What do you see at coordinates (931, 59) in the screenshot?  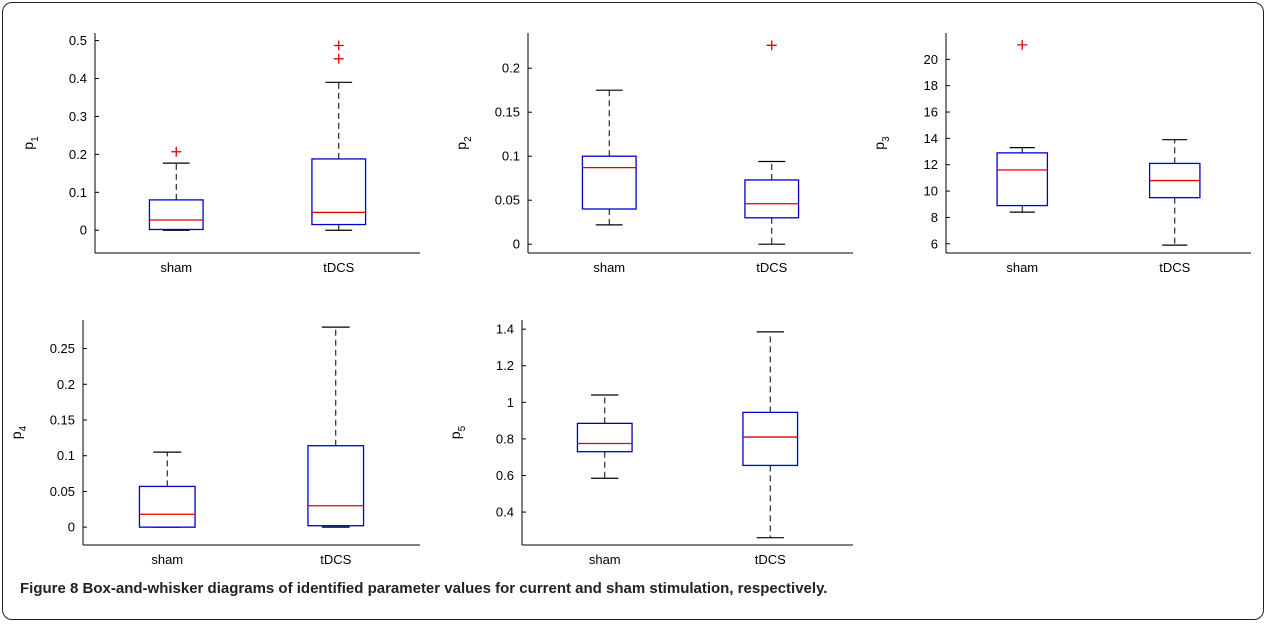 I see `y-tick-label: 20` at bounding box center [931, 59].